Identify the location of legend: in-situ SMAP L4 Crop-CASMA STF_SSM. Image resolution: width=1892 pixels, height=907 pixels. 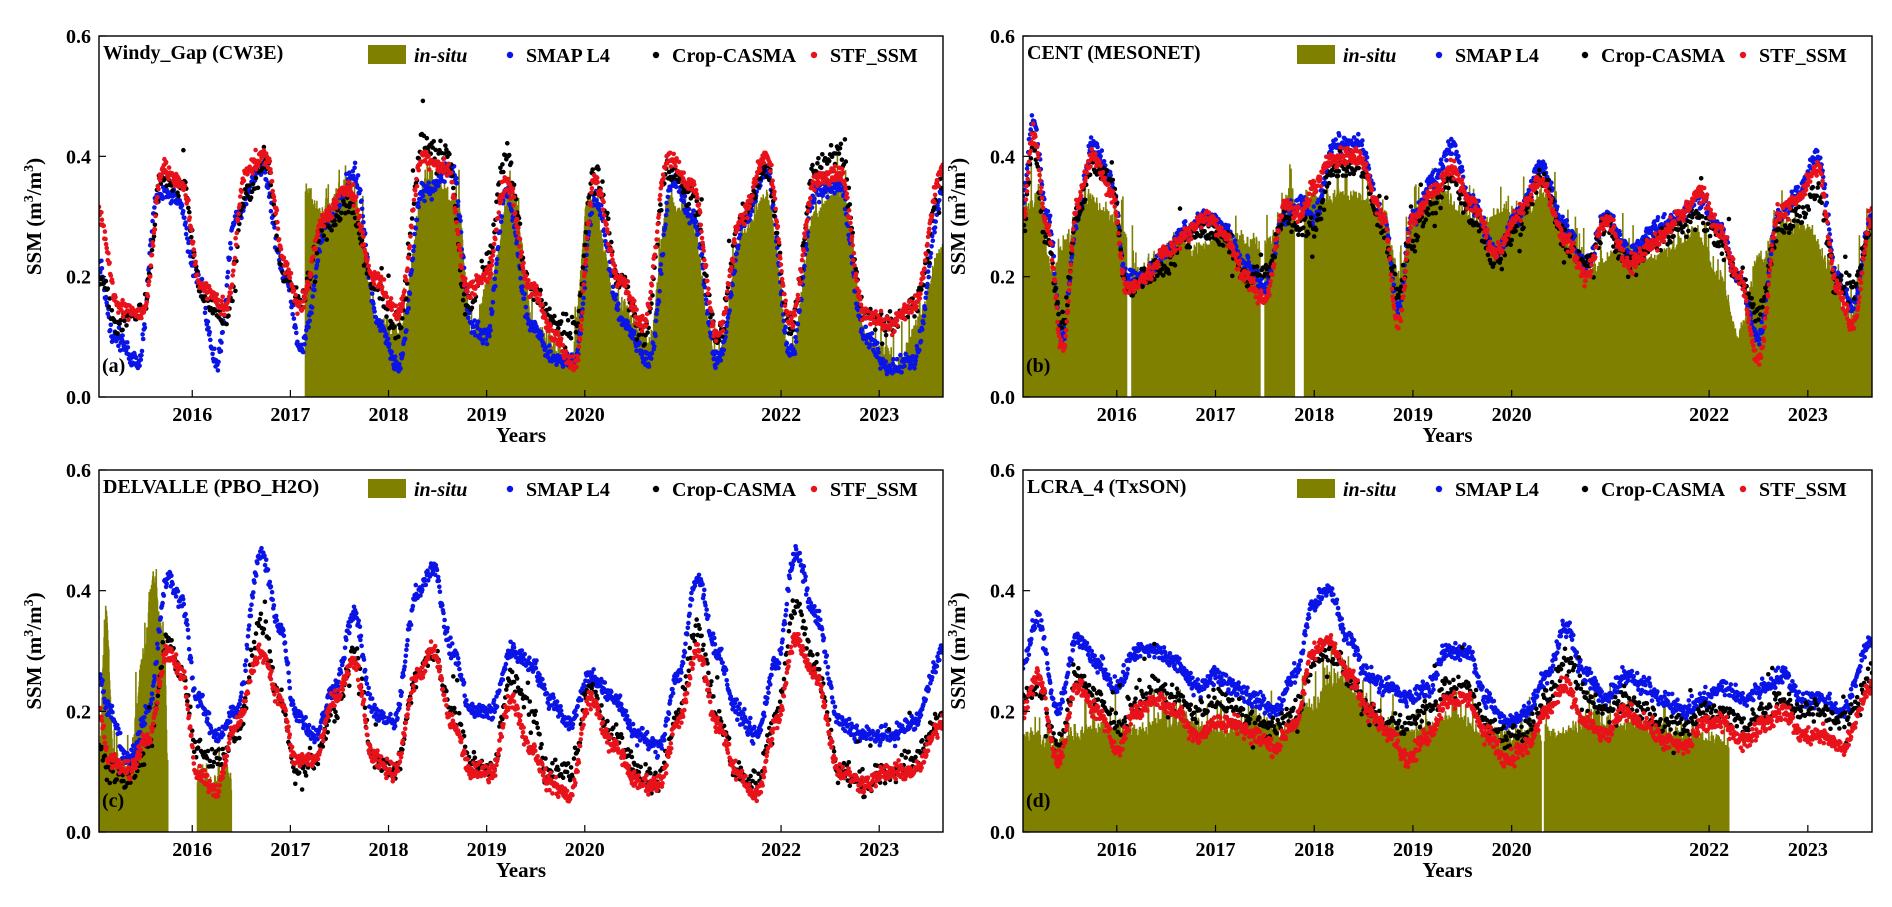
(649, 54).